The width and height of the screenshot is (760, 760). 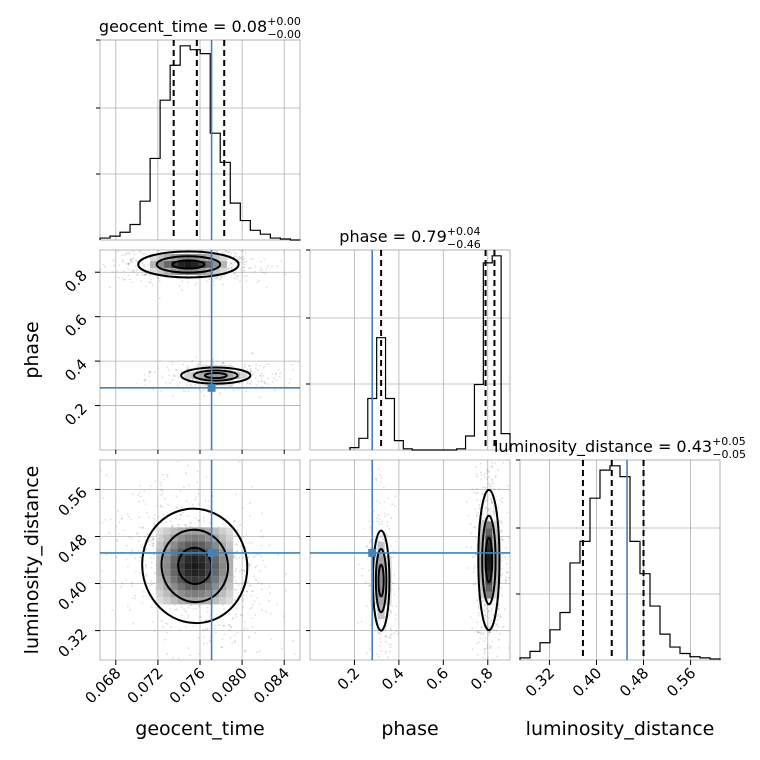 I want to click on y-tick-label-luminosity_distance: 0.40, so click(x=72, y=596).